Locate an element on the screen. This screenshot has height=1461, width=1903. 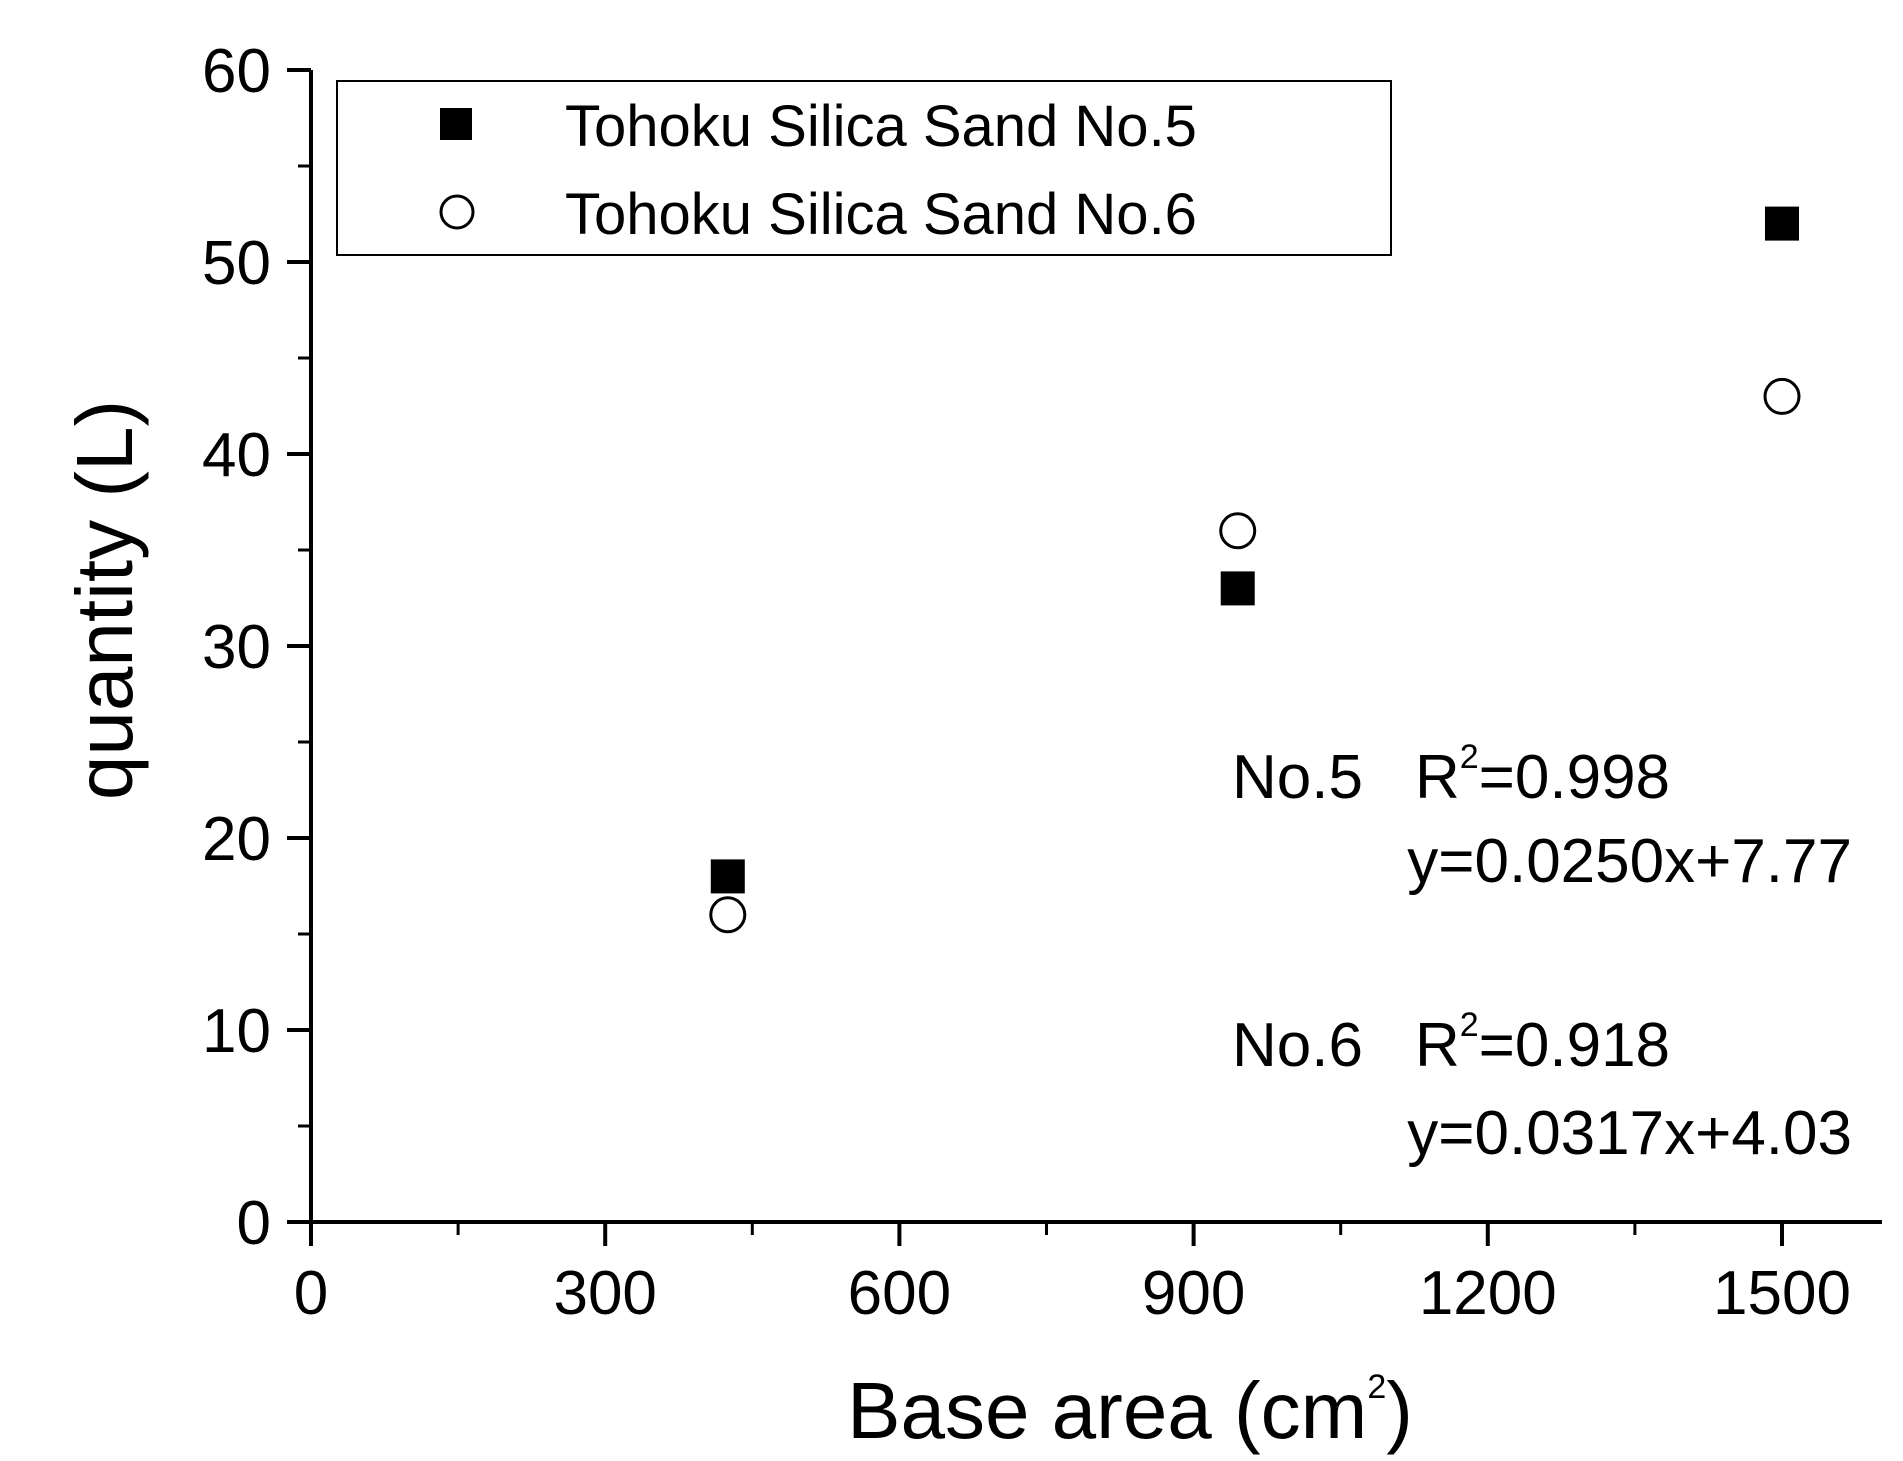
annotation-no5-equation: y=0.0250x+7.77 is located at coordinates (1629, 861).